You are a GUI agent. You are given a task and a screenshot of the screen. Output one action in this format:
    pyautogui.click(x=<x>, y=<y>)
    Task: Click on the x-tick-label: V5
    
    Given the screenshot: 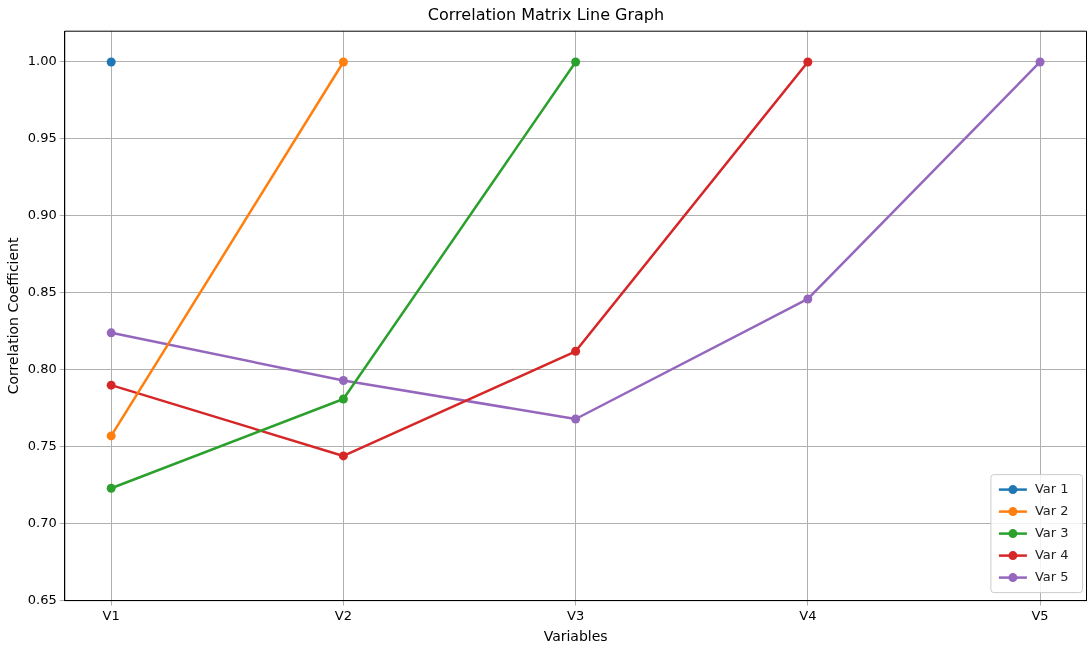 What is the action you would take?
    pyautogui.click(x=1040, y=615)
    